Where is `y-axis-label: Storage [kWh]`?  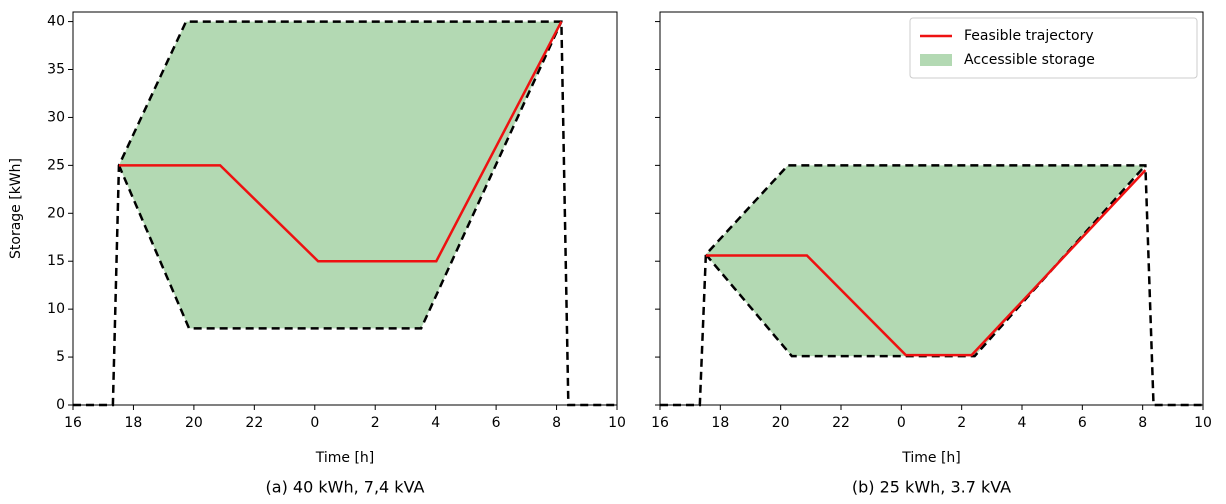
y-axis-label: Storage [kWh] is located at coordinates (16, 208).